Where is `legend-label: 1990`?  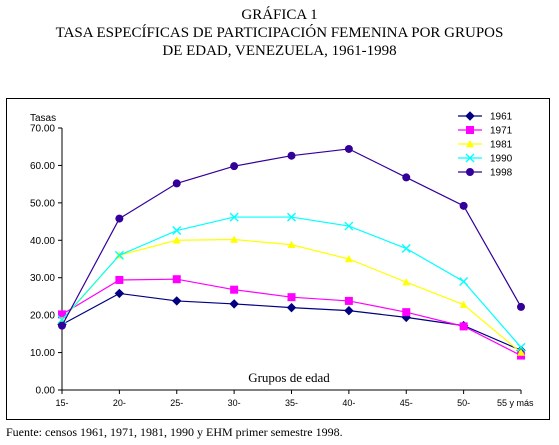 legend-label: 1990 is located at coordinates (501, 159).